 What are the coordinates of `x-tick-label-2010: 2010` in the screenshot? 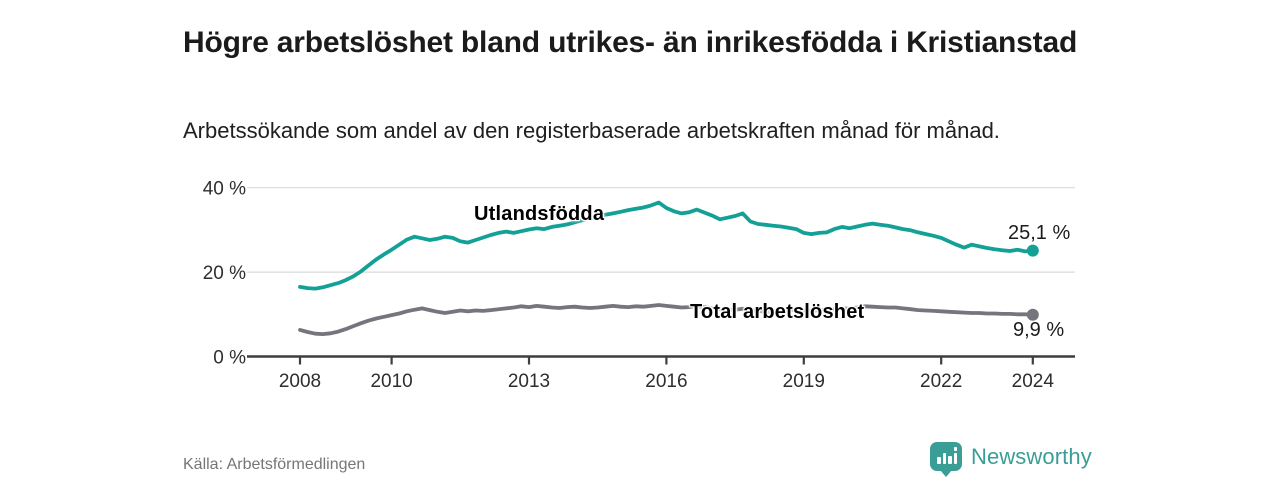 It's located at (391, 381).